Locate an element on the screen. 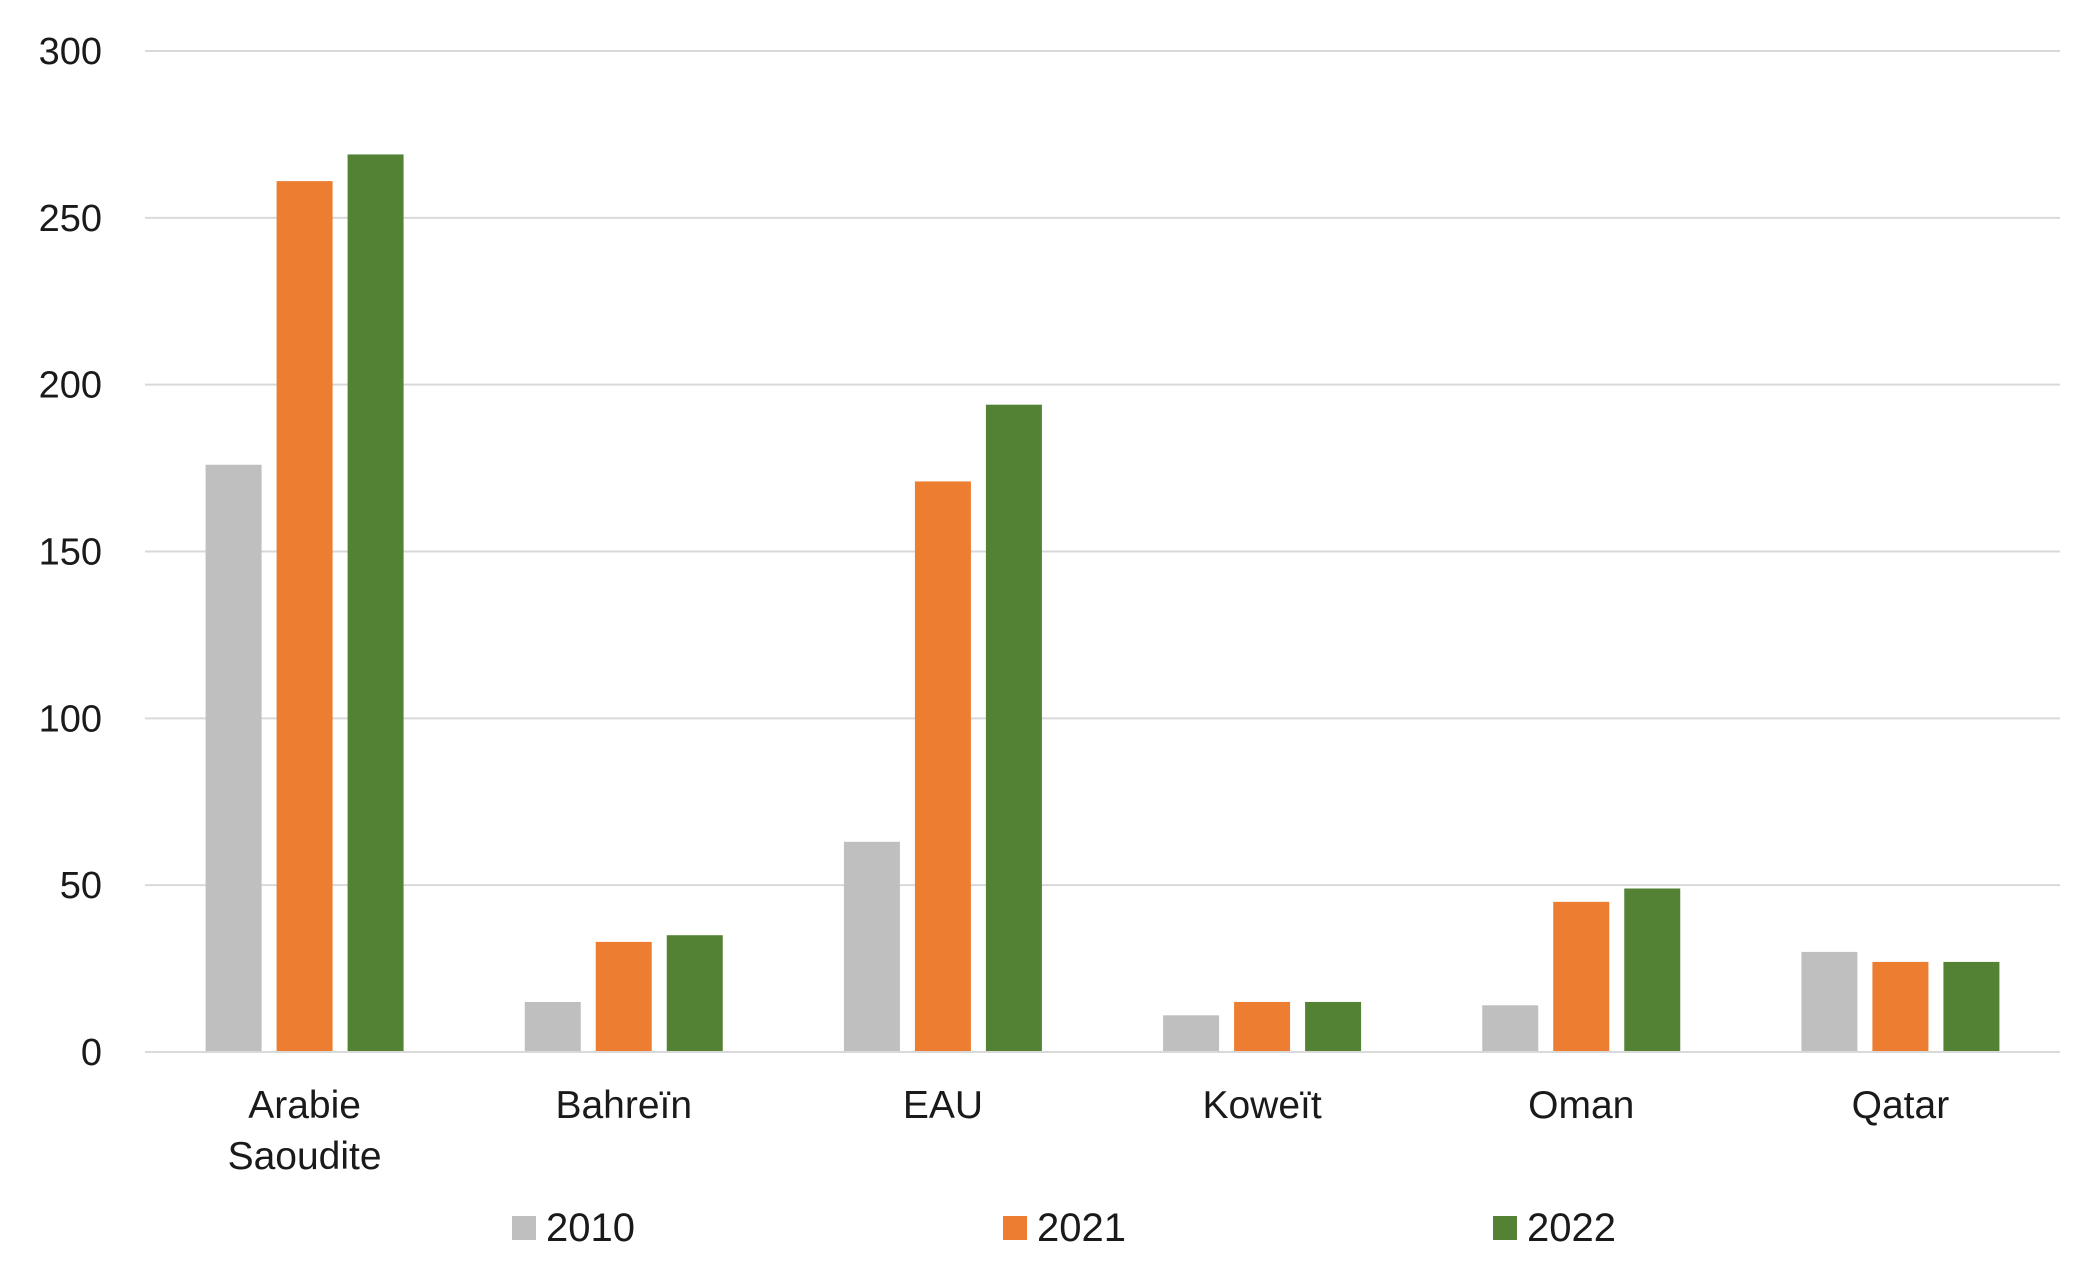 The width and height of the screenshot is (2095, 1280). category-label: Koweït is located at coordinates (1261, 1105).